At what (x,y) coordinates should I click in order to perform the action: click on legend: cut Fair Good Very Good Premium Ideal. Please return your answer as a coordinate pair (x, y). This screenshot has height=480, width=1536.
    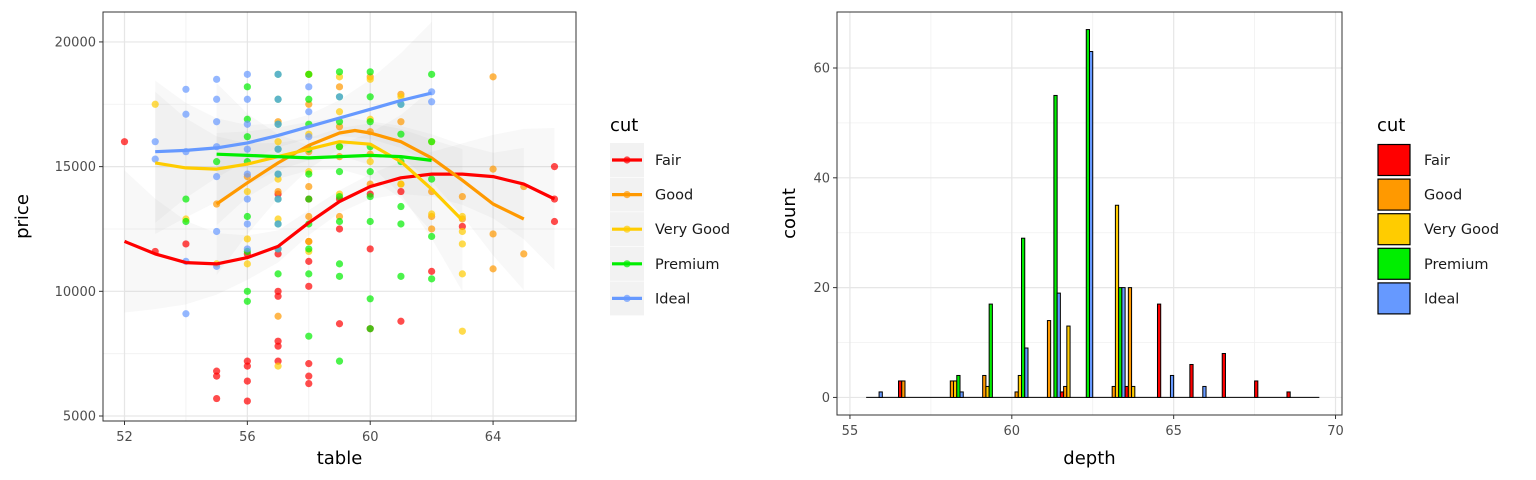
    Looking at the image, I should click on (1438, 215).